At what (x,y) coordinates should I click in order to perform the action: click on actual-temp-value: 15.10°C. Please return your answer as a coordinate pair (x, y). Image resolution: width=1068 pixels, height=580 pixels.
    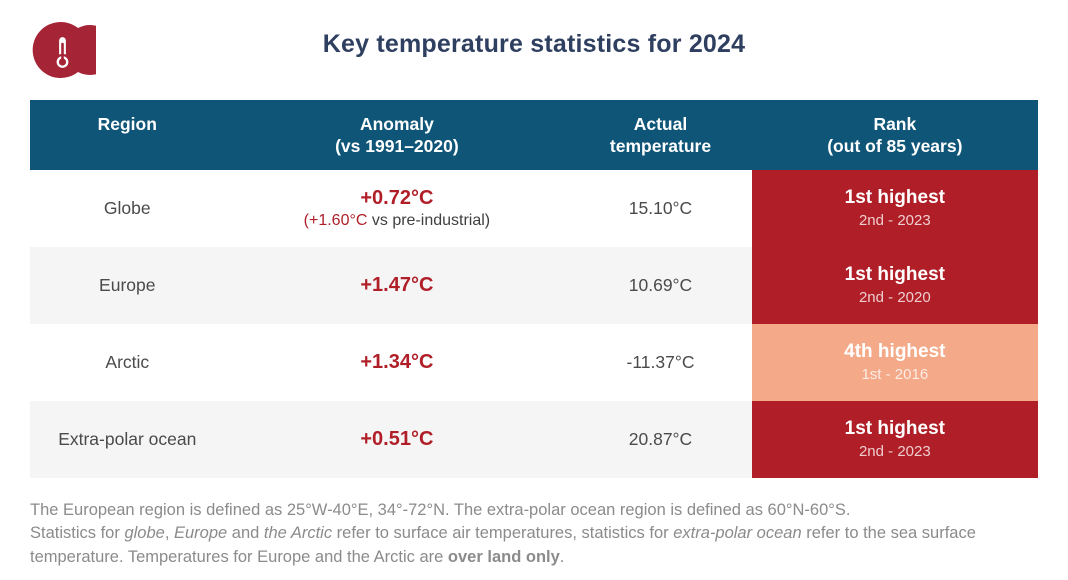
    Looking at the image, I should click on (660, 208).